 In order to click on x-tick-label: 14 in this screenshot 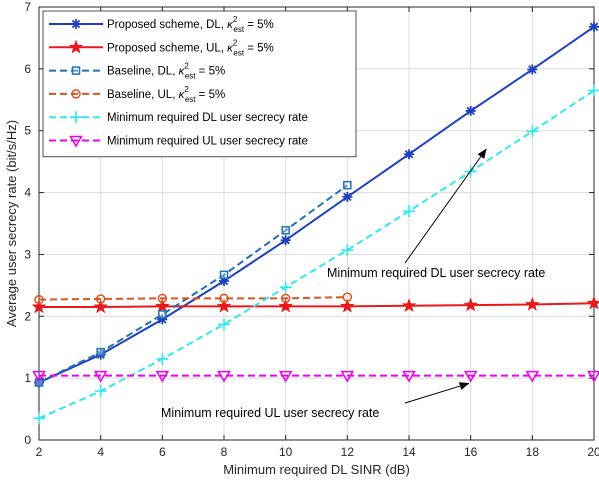, I will do `click(409, 452)`.